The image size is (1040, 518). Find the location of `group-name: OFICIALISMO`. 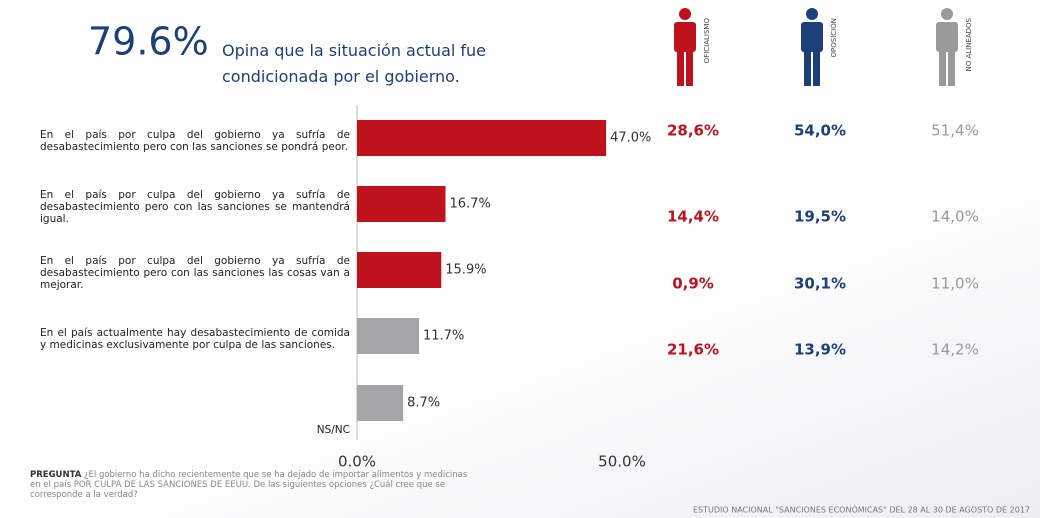

group-name: OFICIALISMO is located at coordinates (707, 41).